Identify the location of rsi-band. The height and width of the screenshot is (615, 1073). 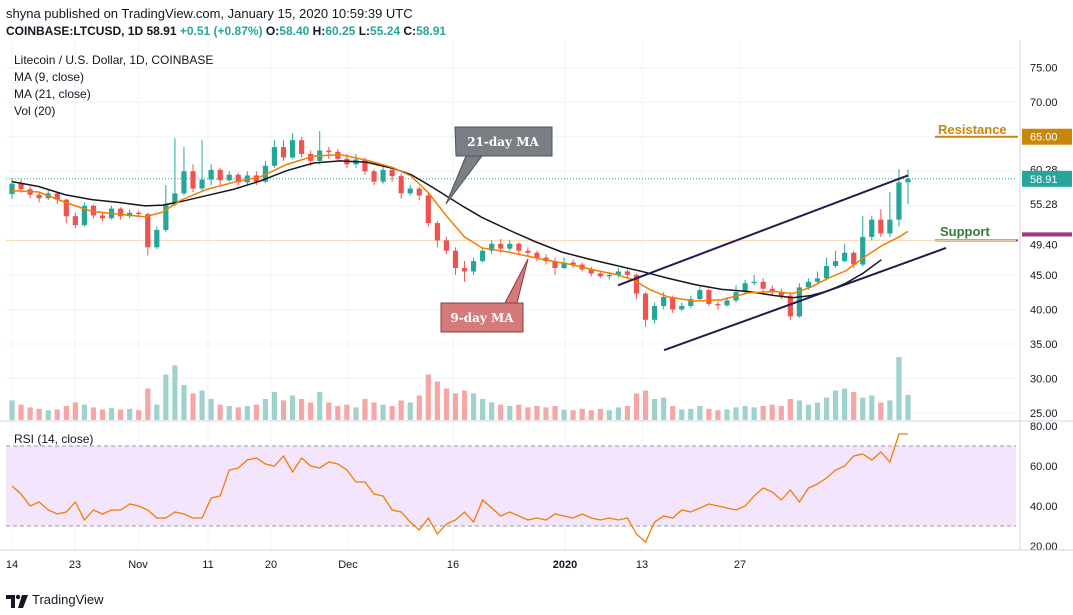
(511, 486).